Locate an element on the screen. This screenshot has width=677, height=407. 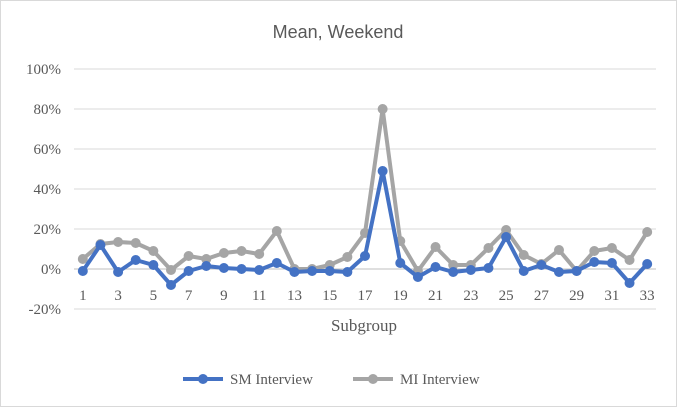
legend-label: MI Interview is located at coordinates (440, 380).